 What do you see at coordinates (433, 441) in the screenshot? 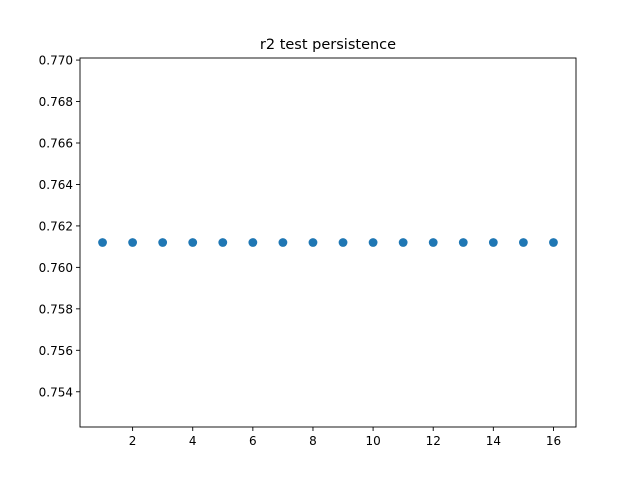
I see `x-tick-label: 12` at bounding box center [433, 441].